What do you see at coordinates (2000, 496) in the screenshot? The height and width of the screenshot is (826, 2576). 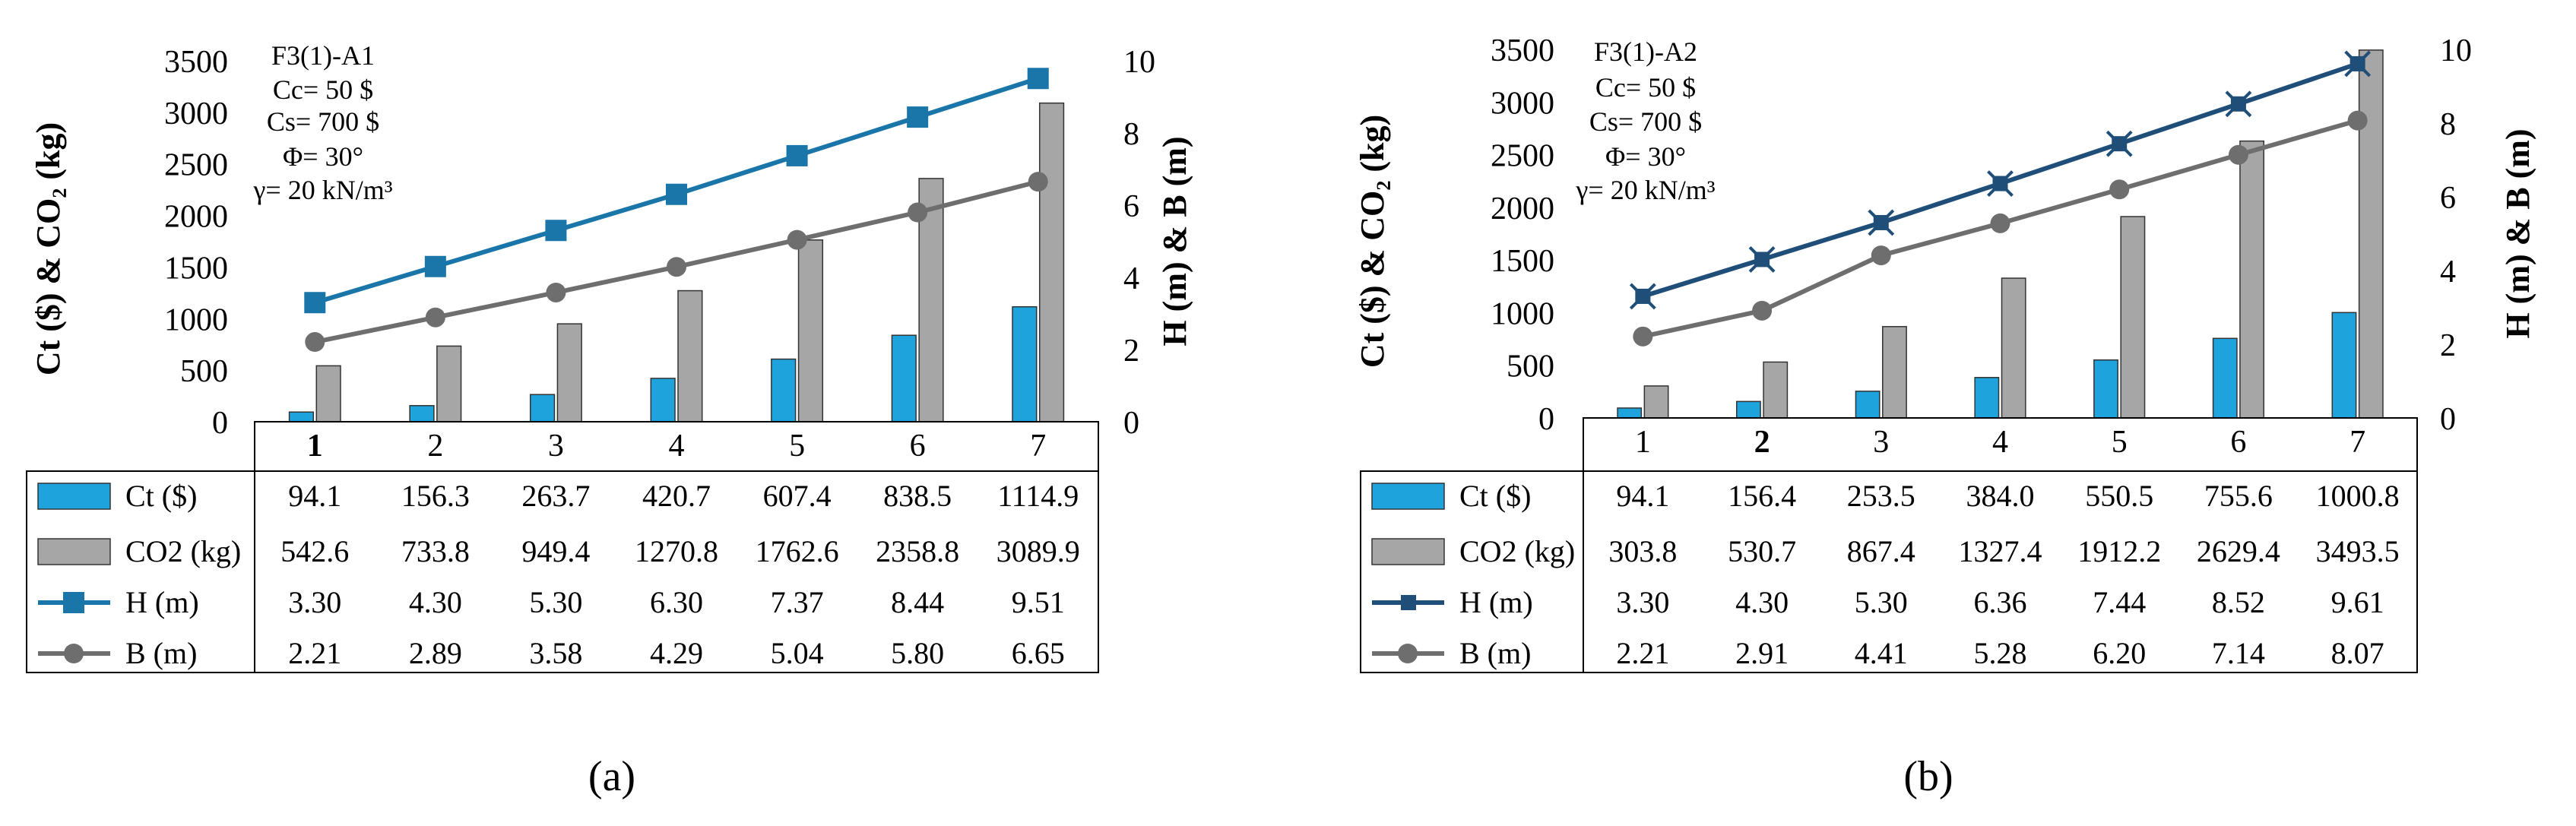 I see `table-cell-value: 384.0` at bounding box center [2000, 496].